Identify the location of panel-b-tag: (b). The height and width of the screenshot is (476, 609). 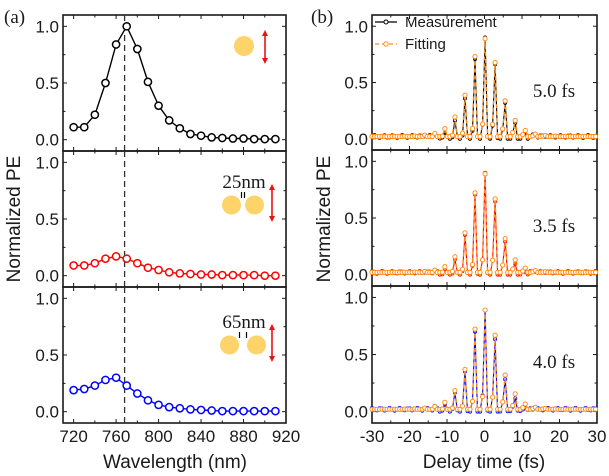
(322, 17).